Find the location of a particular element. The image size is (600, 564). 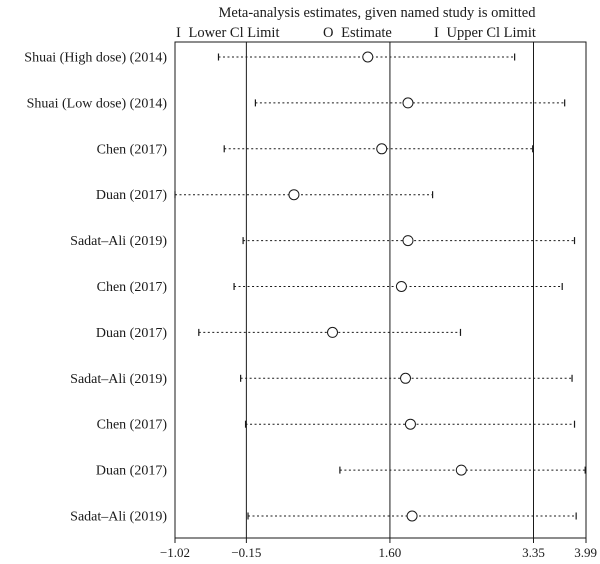

legend-estimate-symbol: O is located at coordinates (328, 33).